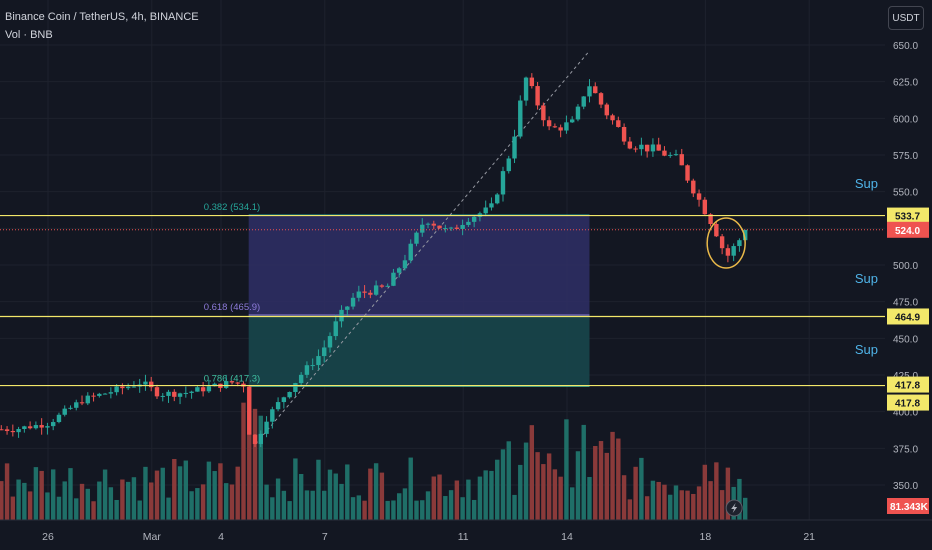 The width and height of the screenshot is (932, 550). I want to click on x-tick-label: 4, so click(221, 537).